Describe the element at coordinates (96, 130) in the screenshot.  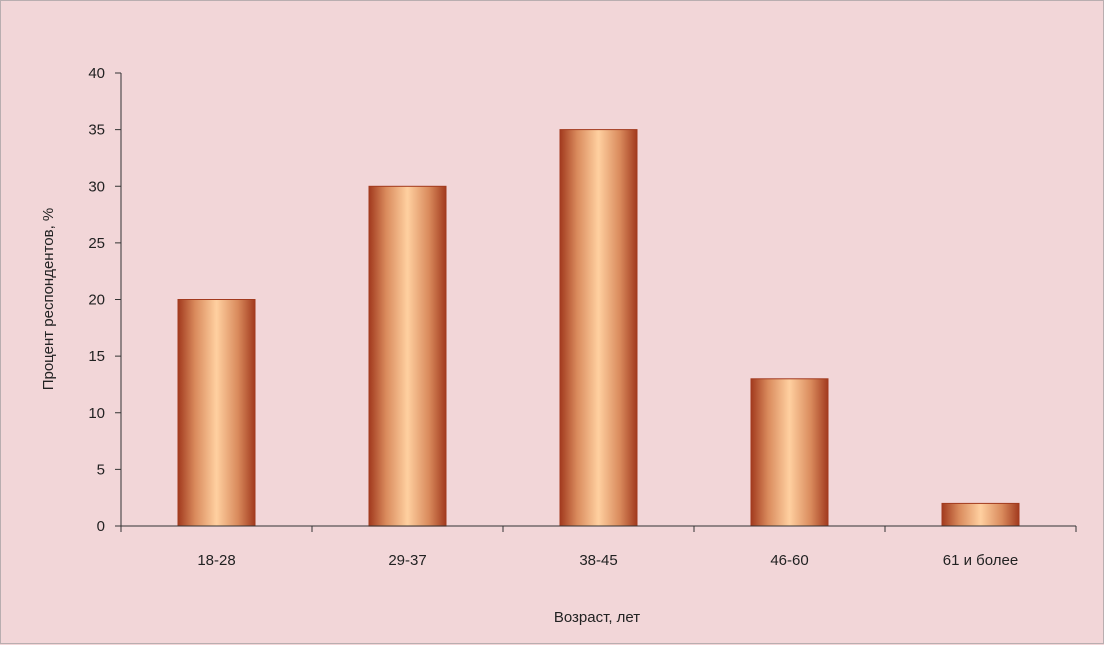
I see `y-tick-label: 35` at that location.